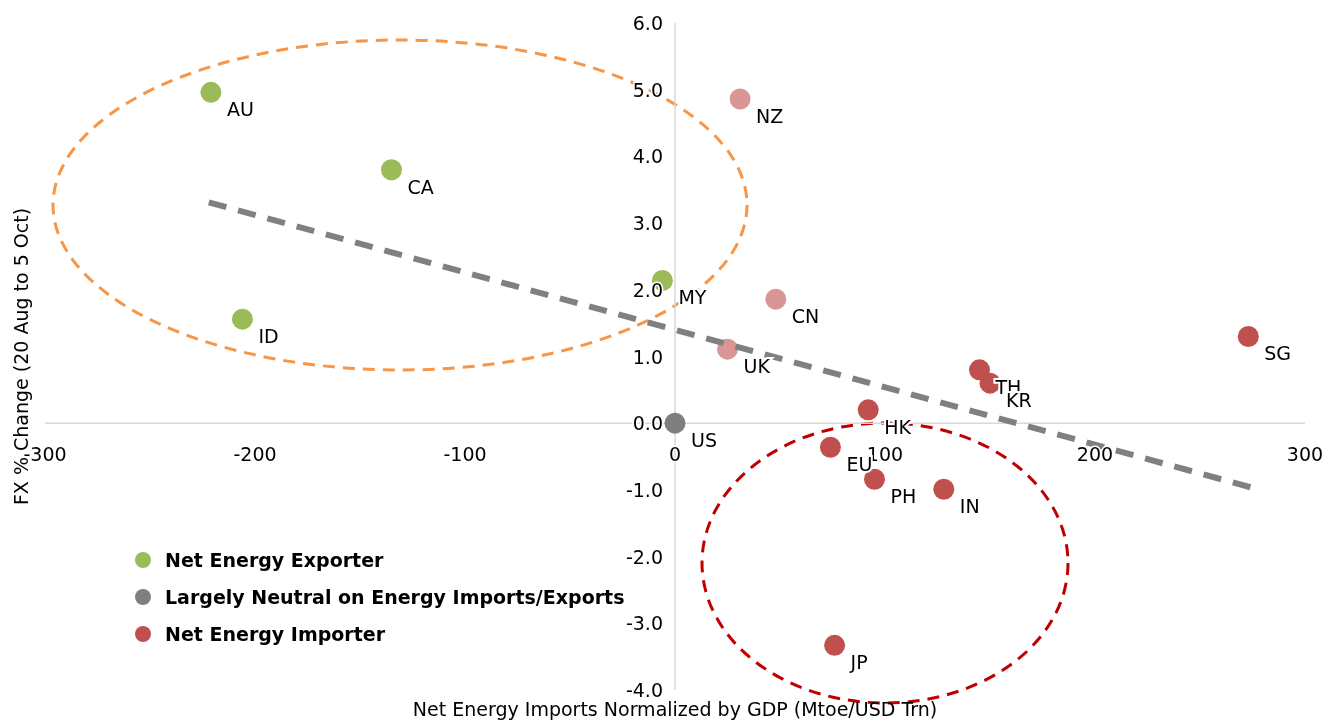 The height and width of the screenshot is (720, 1334). I want to click on x-tick-label: -200, so click(255, 454).